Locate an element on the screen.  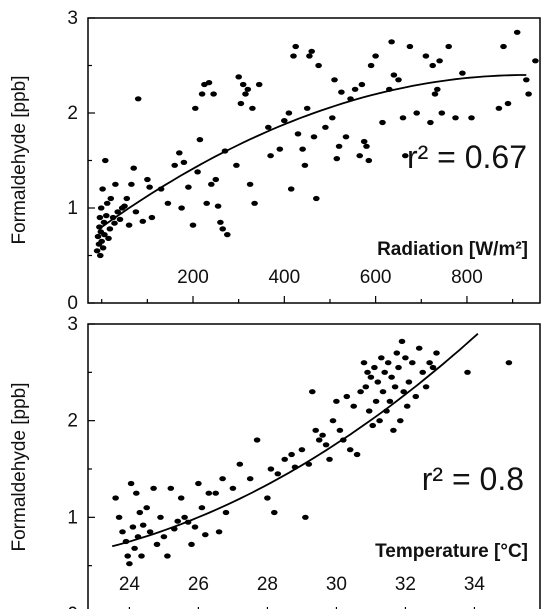
radiation-x-tick-label: 800 is located at coordinates (467, 277).